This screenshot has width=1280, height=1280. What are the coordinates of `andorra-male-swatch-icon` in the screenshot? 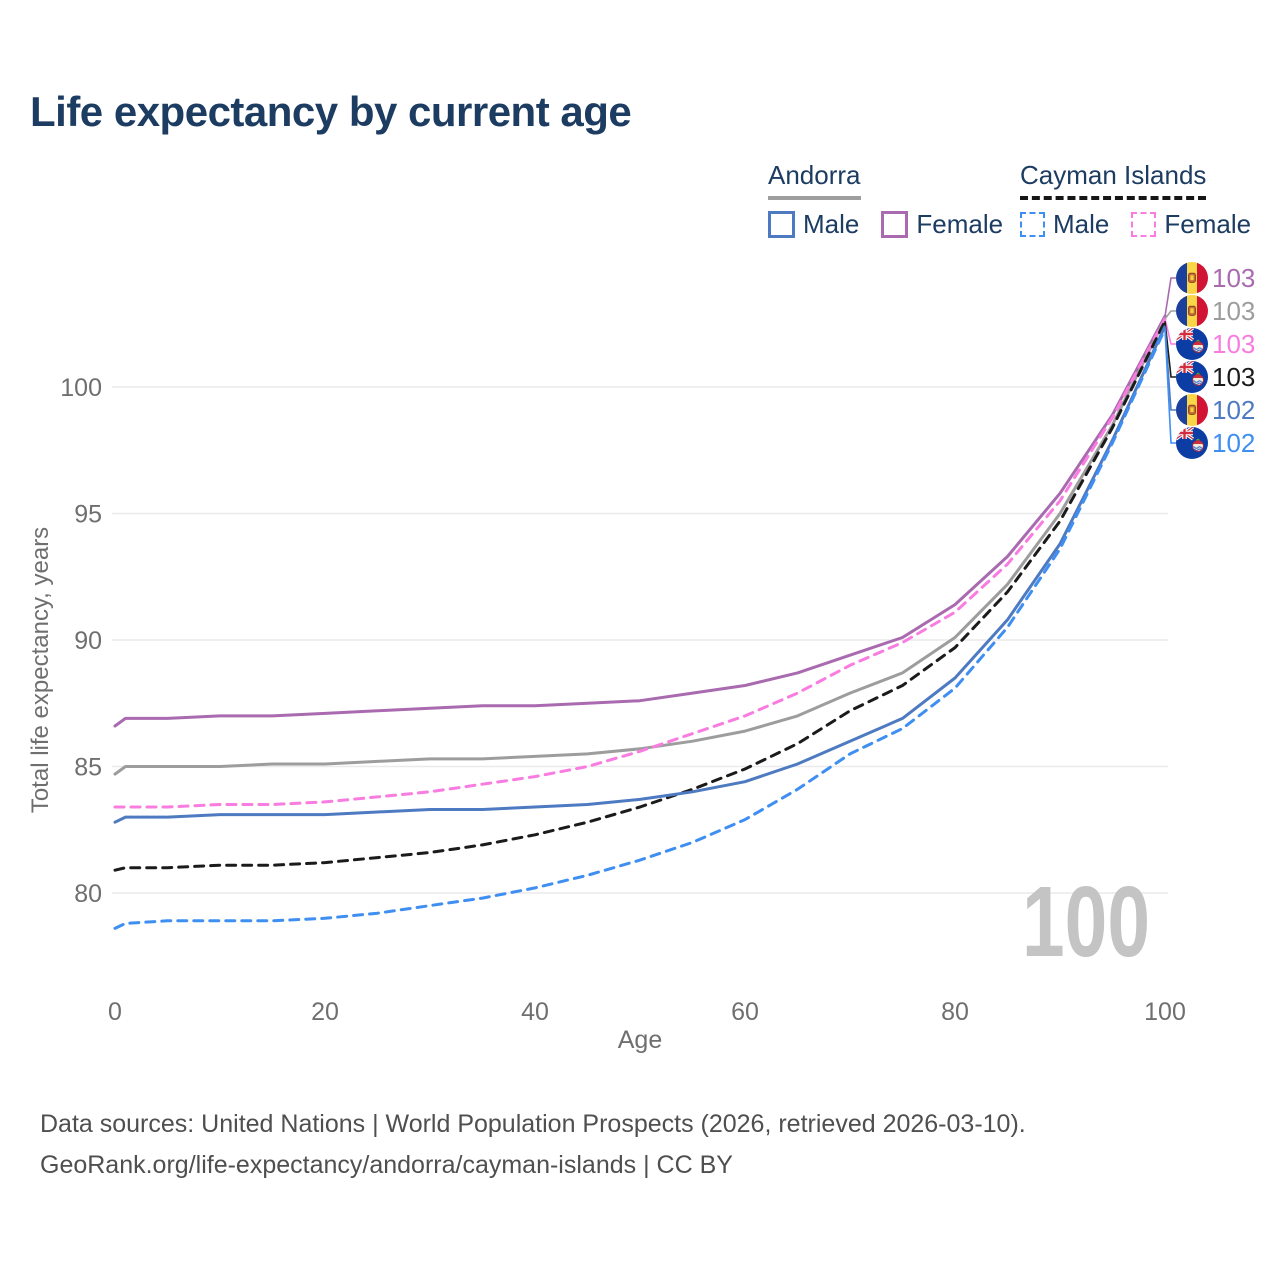 It's located at (781, 224).